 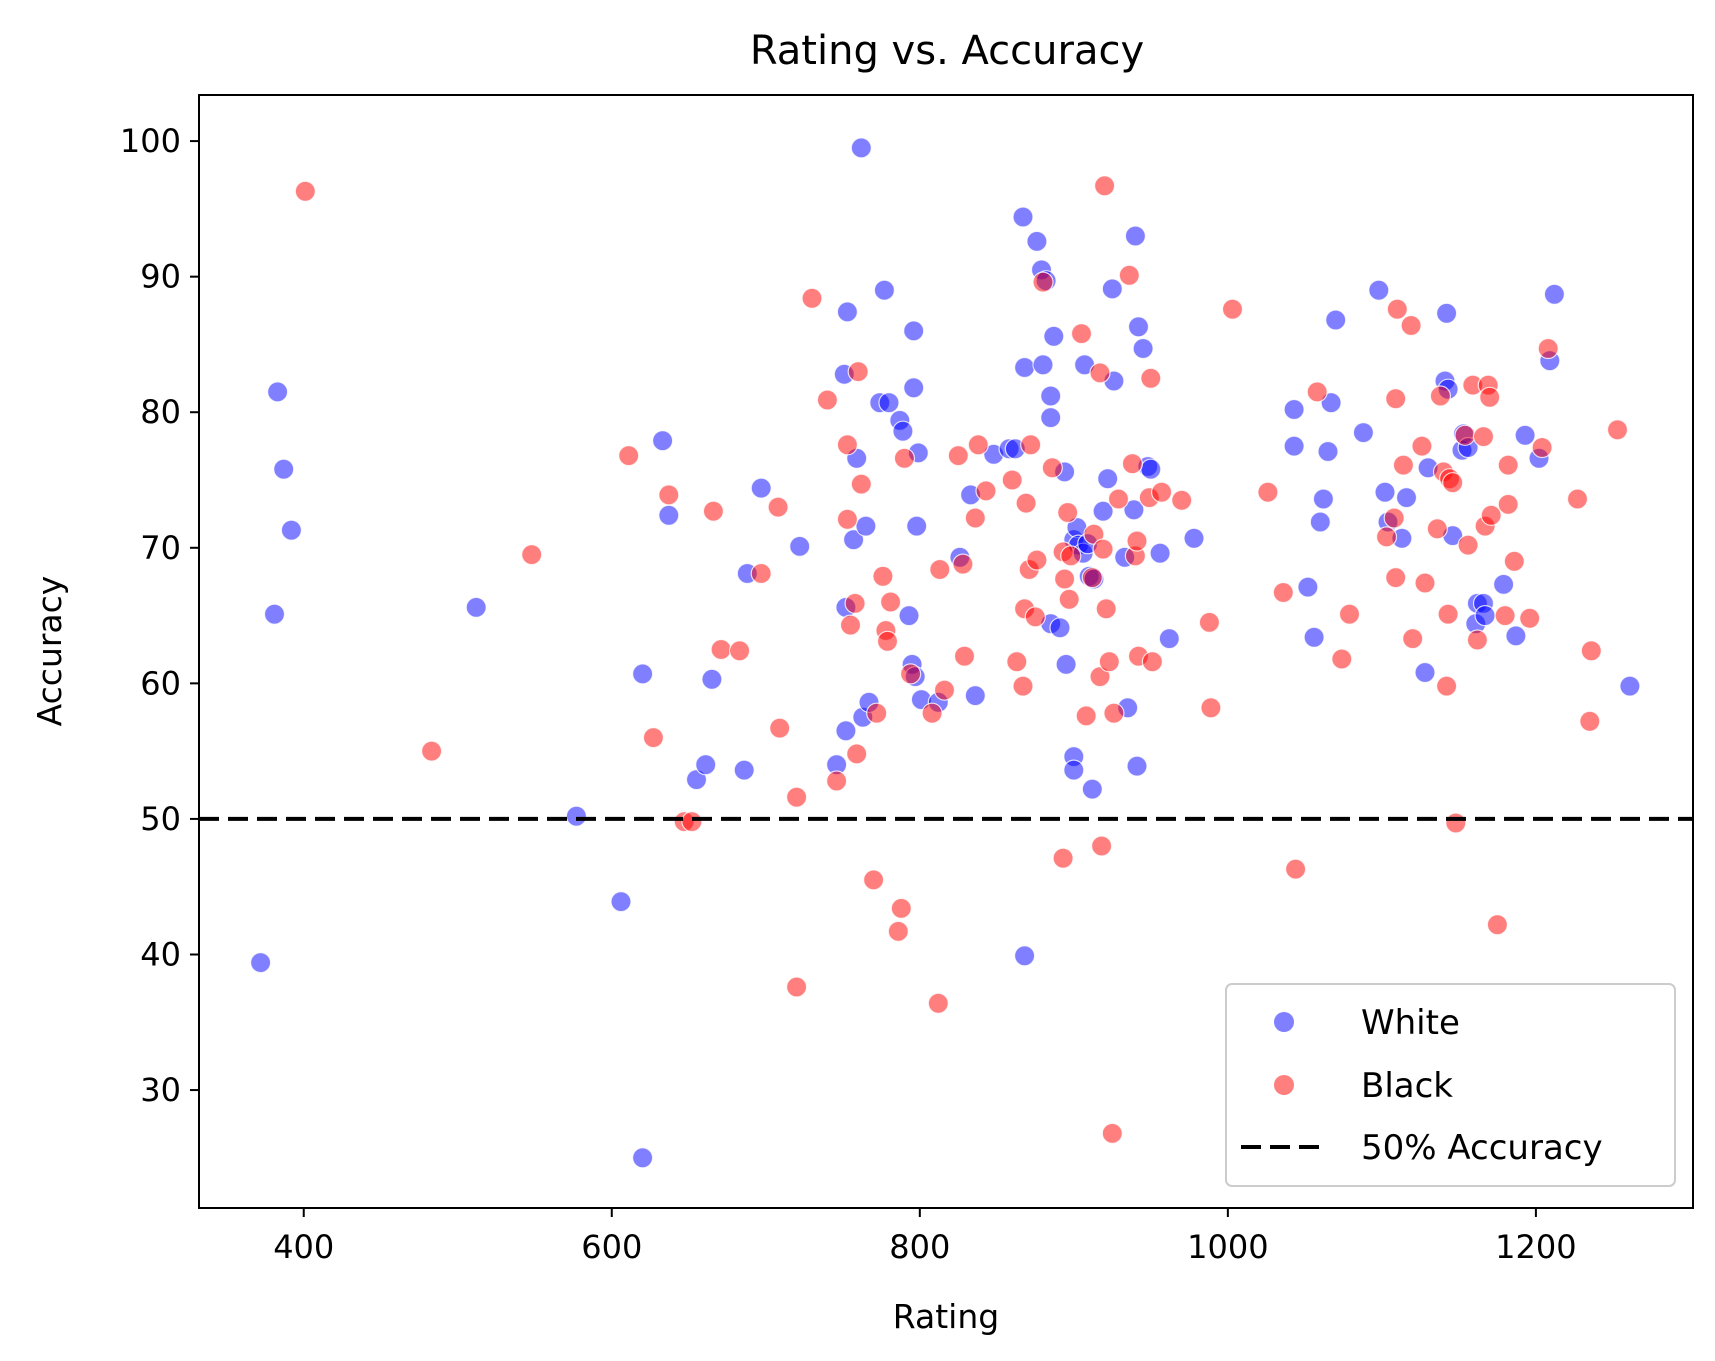 I want to click on y-tick-label-90: 90, so click(x=160, y=277).